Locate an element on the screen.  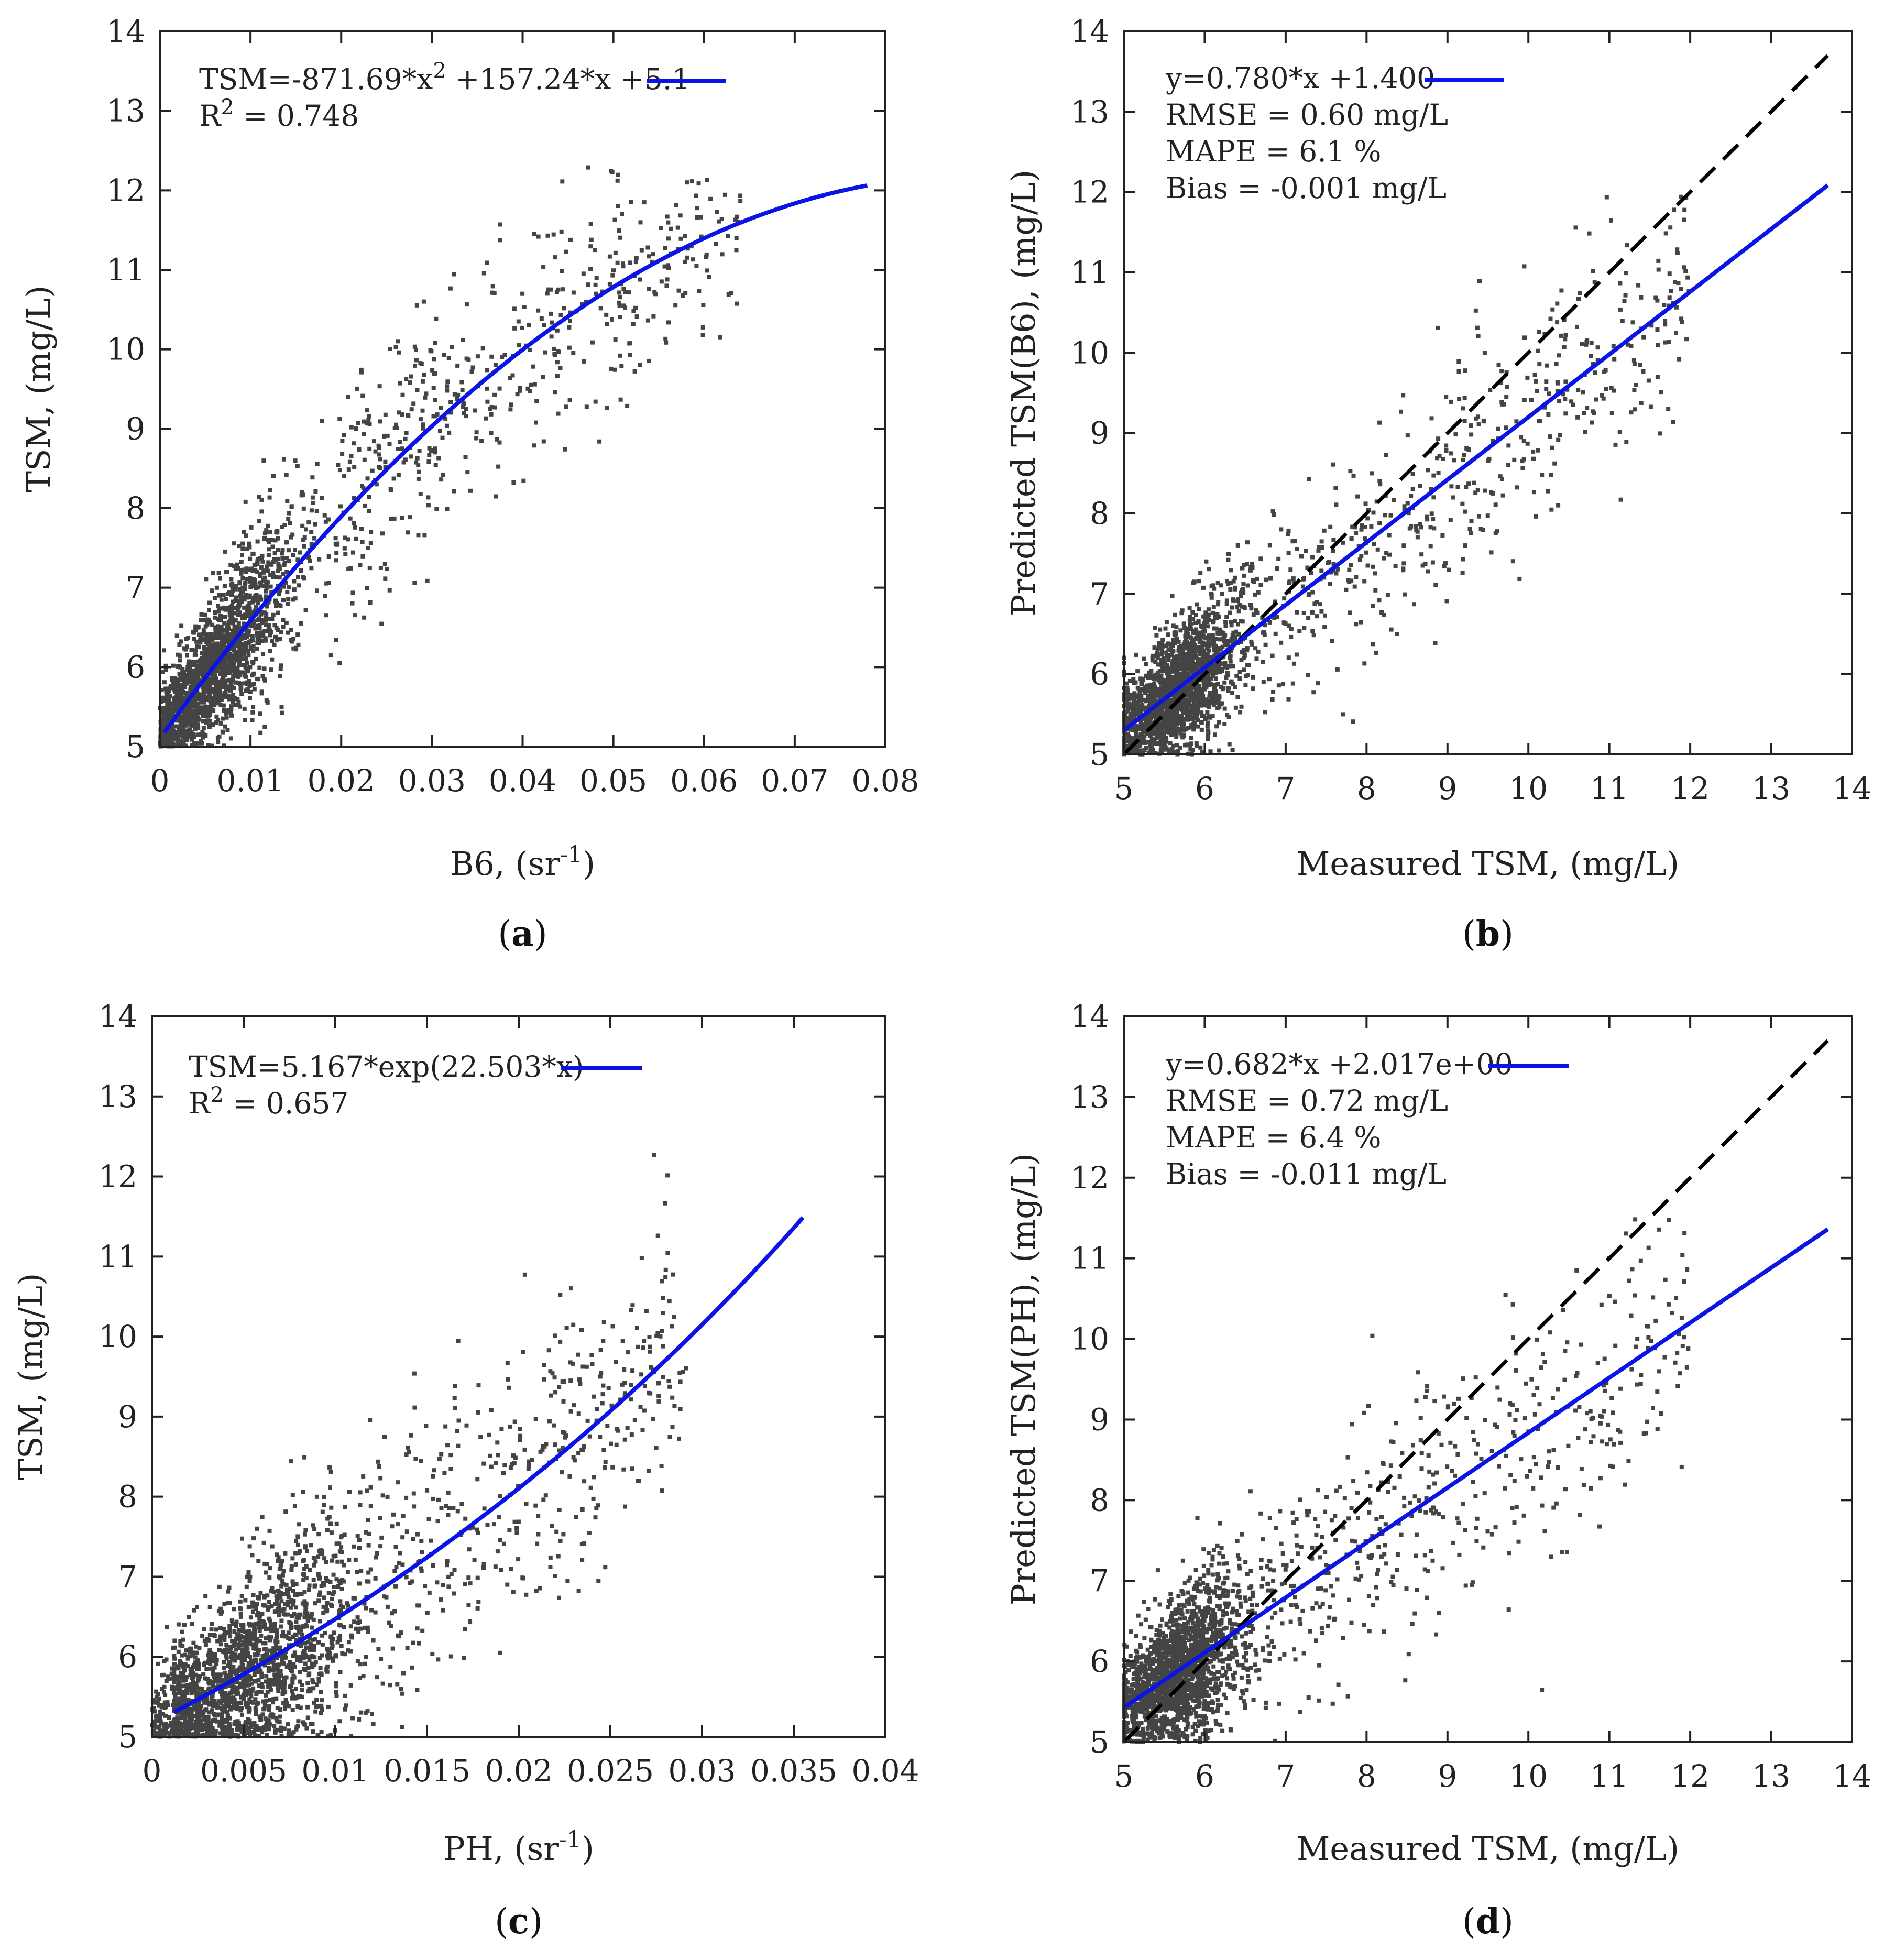
x-tick-label: 12 is located at coordinates (1690, 788).